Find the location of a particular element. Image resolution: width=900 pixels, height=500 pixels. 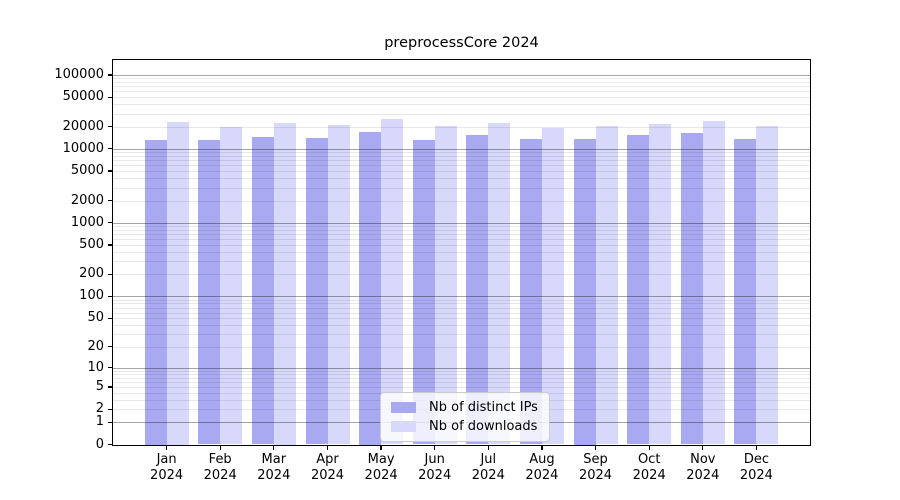

legend-item-distinct-ips: Nb of distinct IPs is located at coordinates (465, 407).